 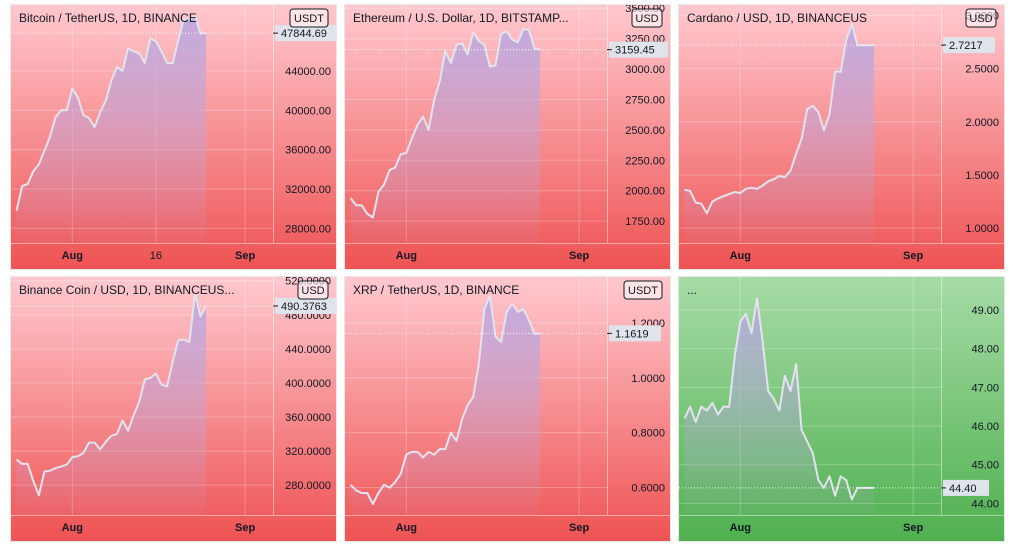 I want to click on y-tick-label: 2750.00, so click(x=645, y=100).